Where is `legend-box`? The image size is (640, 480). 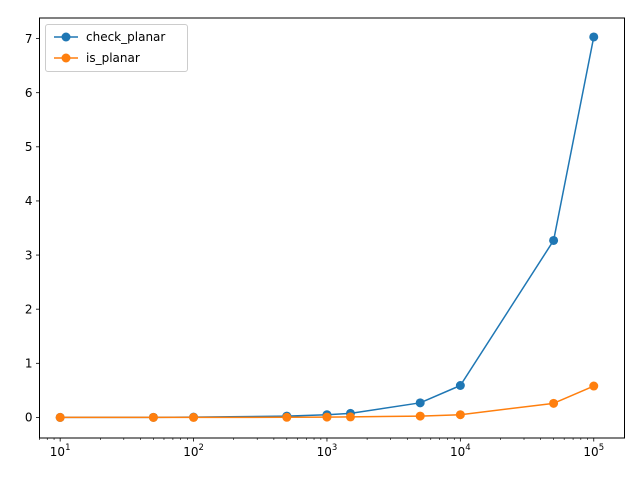
legend-box is located at coordinates (116, 48).